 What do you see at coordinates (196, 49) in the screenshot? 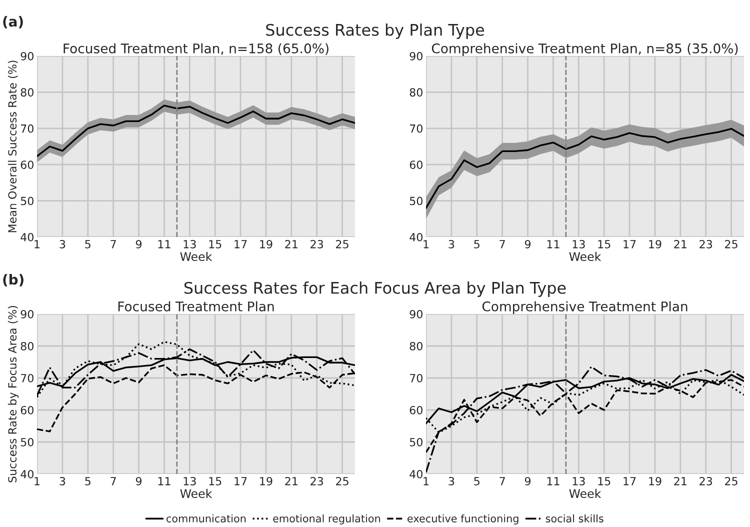
I see `chart-title: Focused Treatment Plan, n=158 (65.0%)` at bounding box center [196, 49].